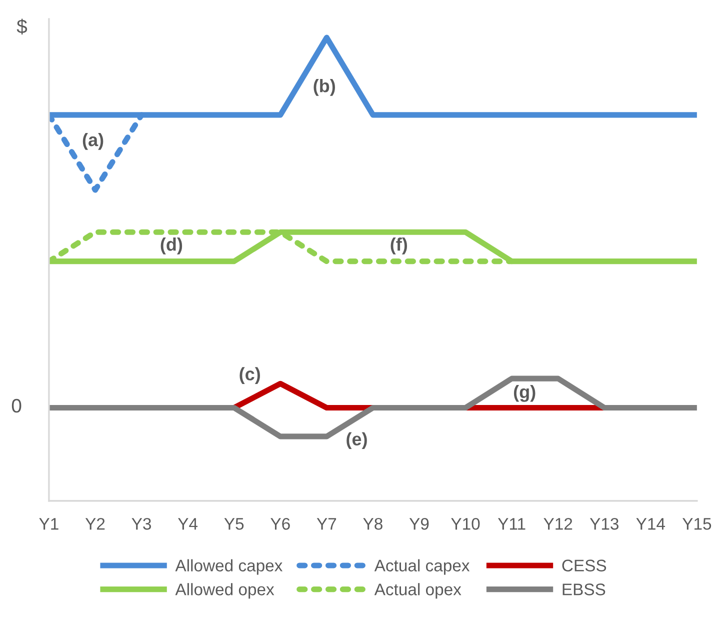 This screenshot has height=634, width=720. Describe the element at coordinates (171, 246) in the screenshot. I see `annotation: (d)` at that location.